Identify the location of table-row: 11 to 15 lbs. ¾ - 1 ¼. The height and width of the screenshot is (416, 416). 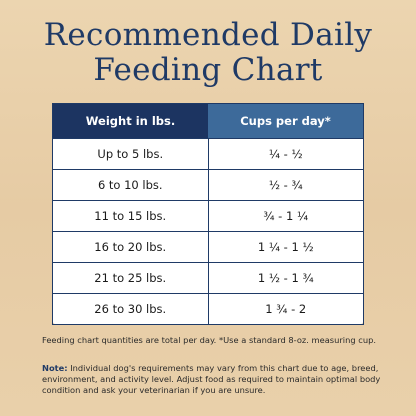
(208, 216).